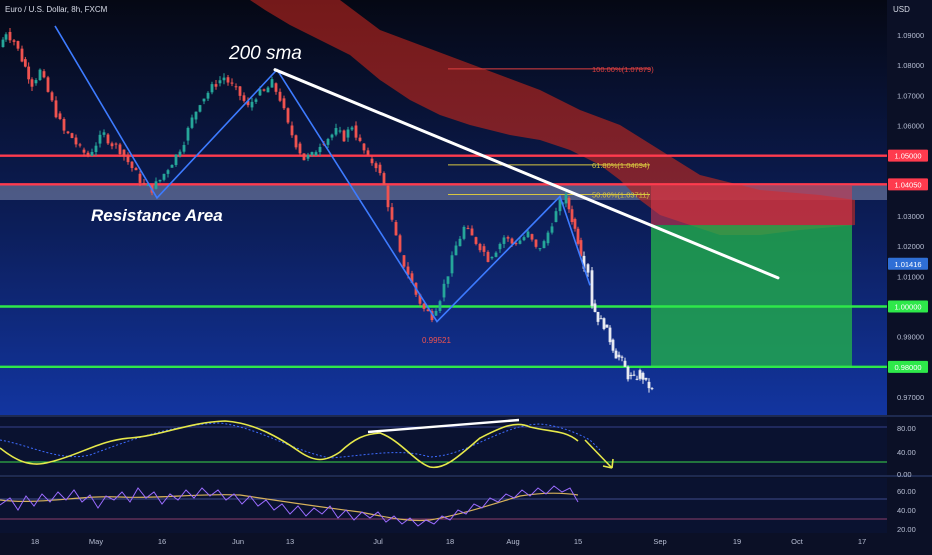 This screenshot has width=932, height=555. Describe the element at coordinates (908, 263) in the screenshot. I see `current-price-tag` at that location.